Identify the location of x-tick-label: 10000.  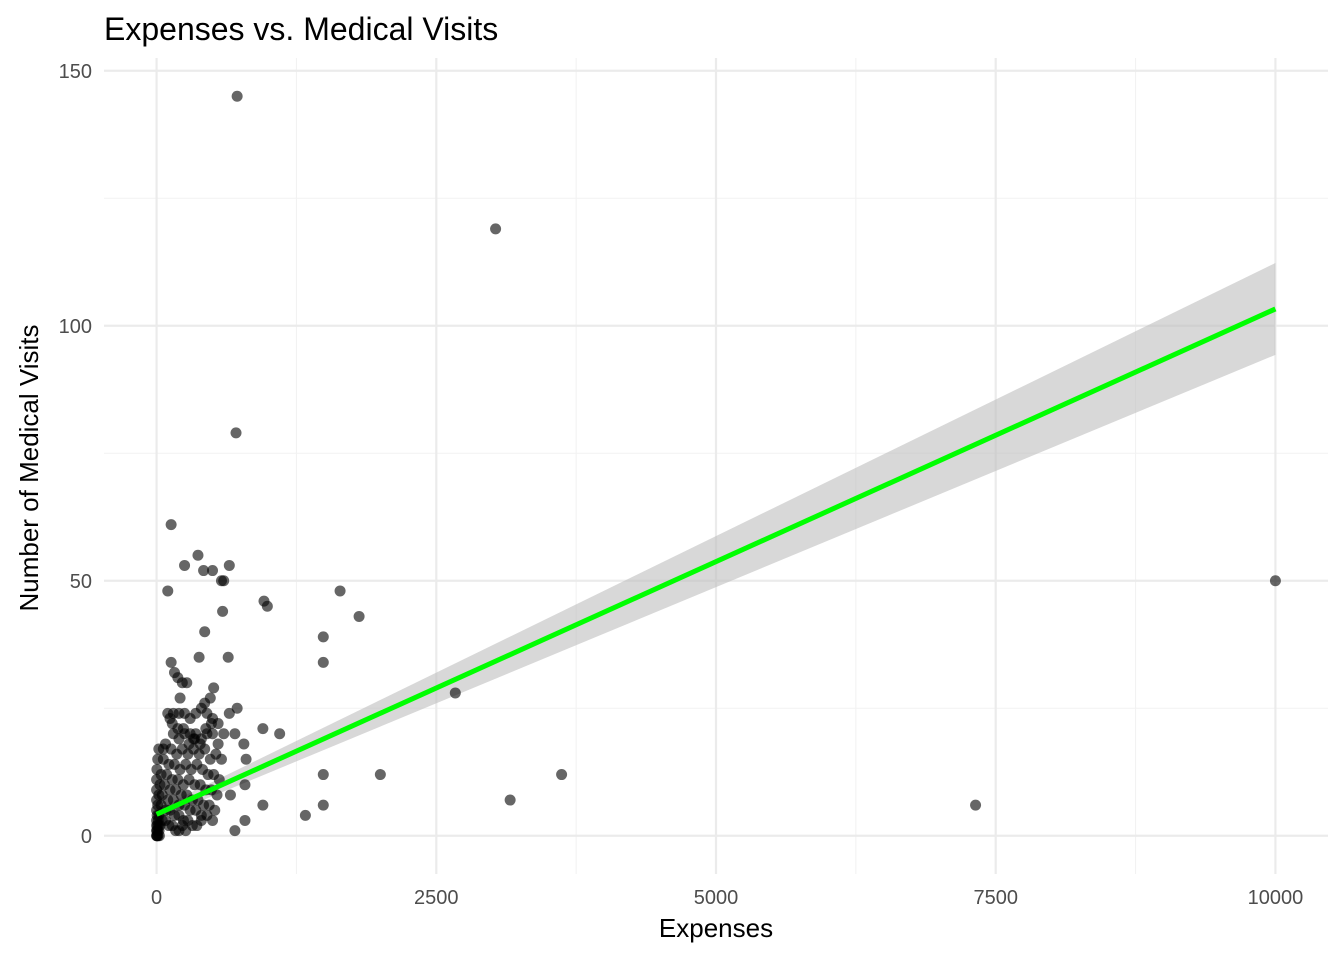
(1276, 898).